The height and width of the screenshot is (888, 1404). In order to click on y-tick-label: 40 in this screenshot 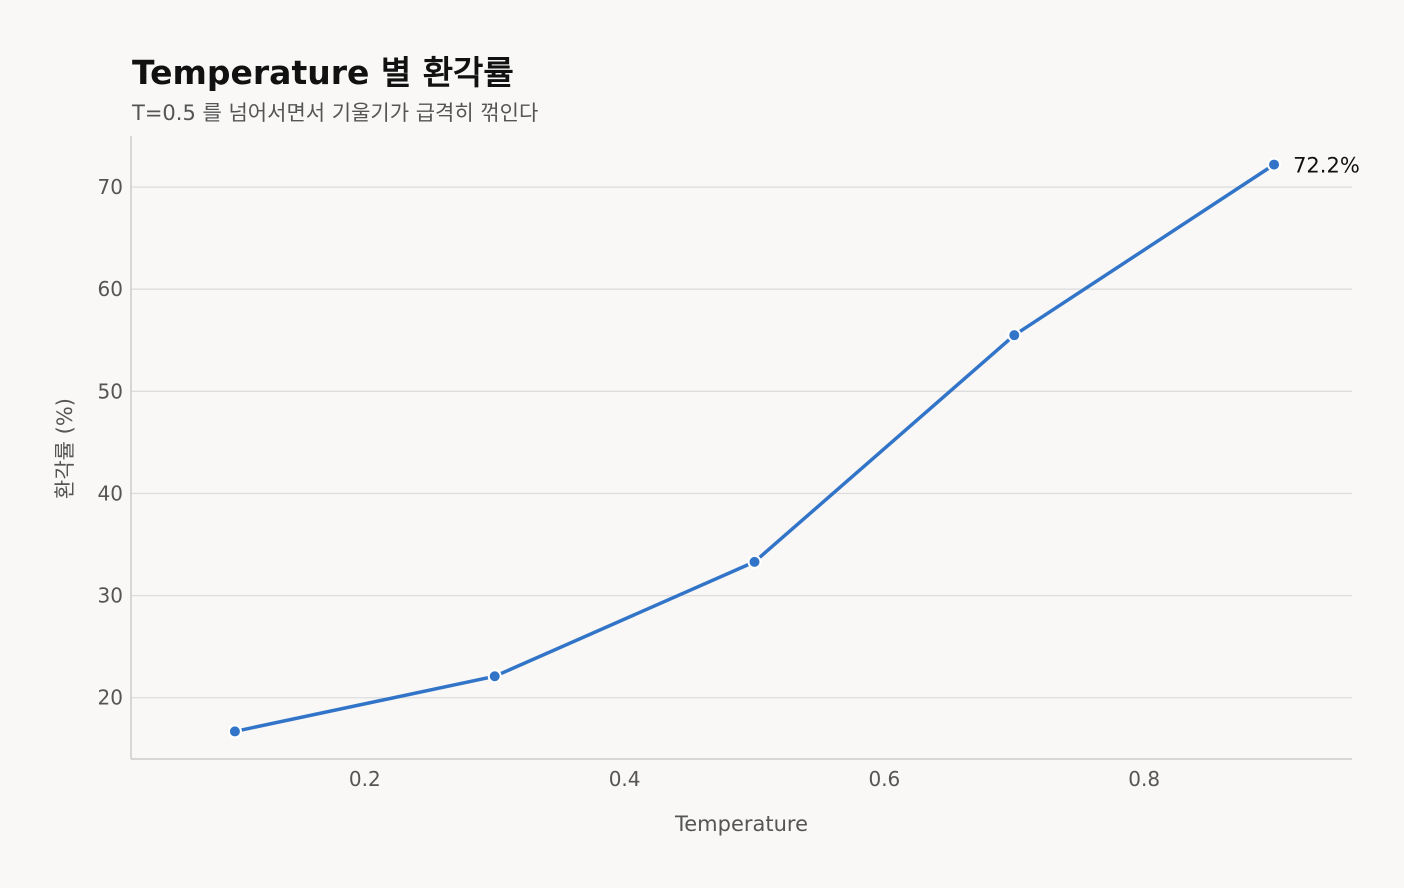, I will do `click(110, 493)`.